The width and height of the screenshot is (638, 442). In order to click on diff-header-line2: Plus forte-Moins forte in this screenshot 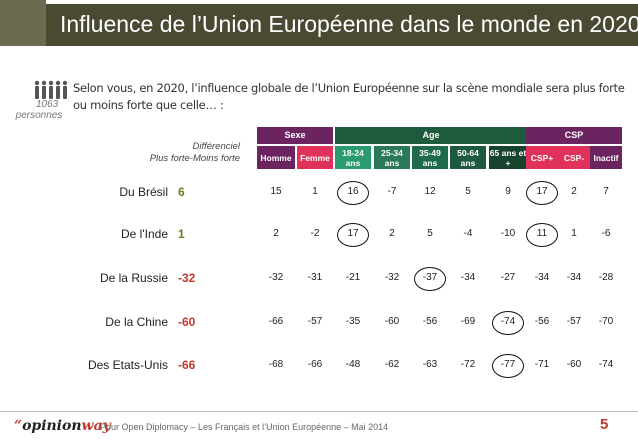, I will do `click(194, 158)`.